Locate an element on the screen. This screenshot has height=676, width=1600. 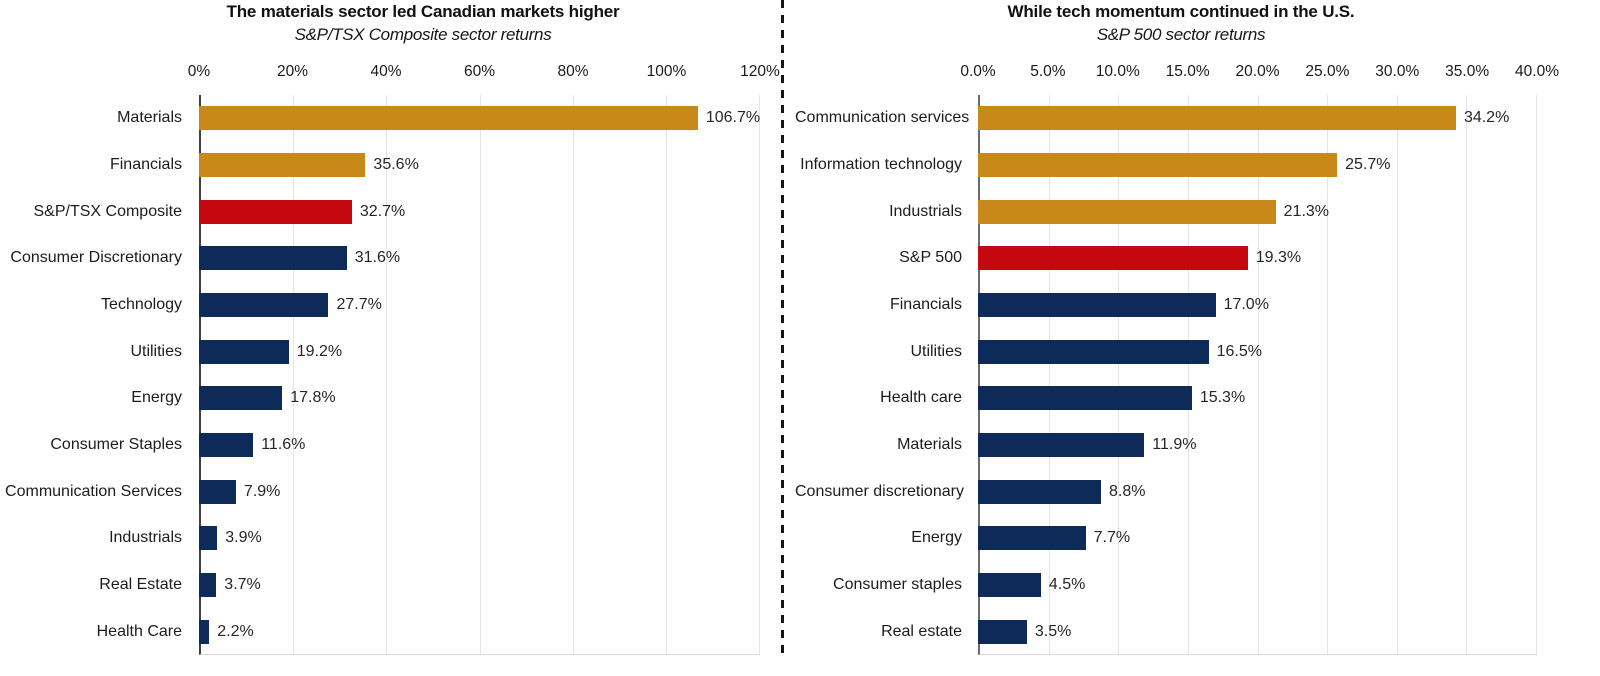
category-label: Consumer discretionary is located at coordinates (879, 491).